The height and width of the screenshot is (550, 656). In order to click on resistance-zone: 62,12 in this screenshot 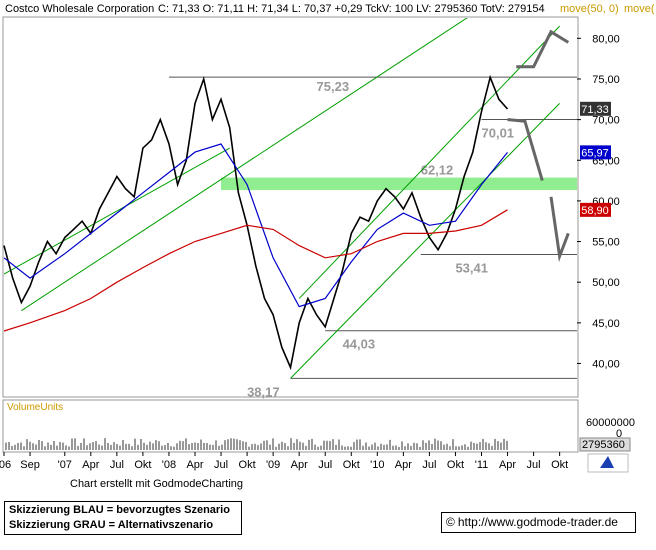, I will do `click(399, 177)`.